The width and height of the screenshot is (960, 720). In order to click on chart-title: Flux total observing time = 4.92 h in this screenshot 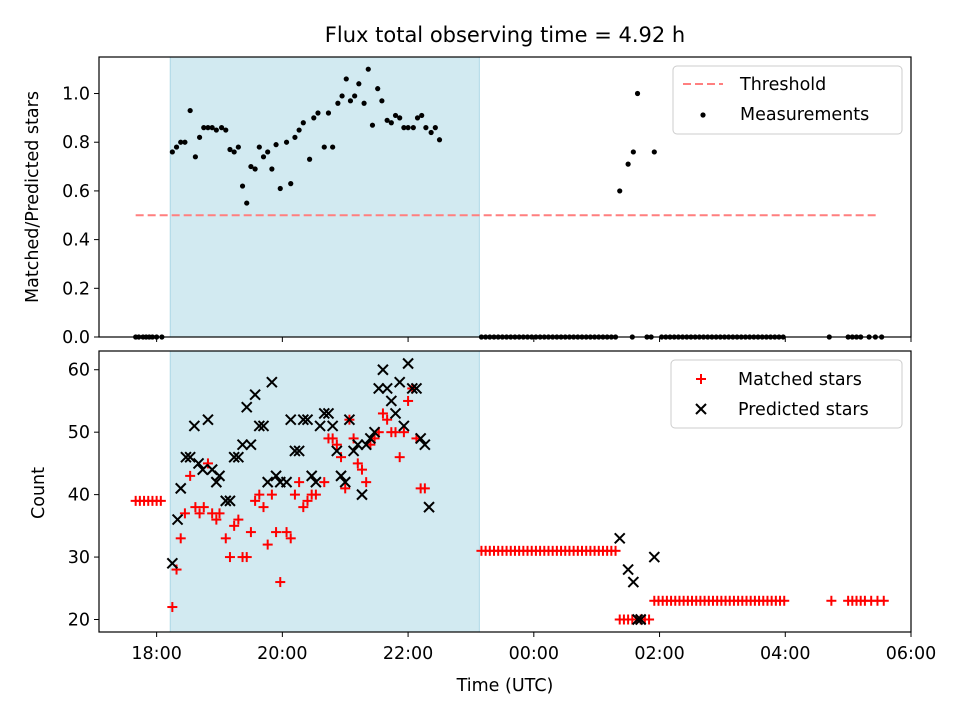, I will do `click(505, 35)`.